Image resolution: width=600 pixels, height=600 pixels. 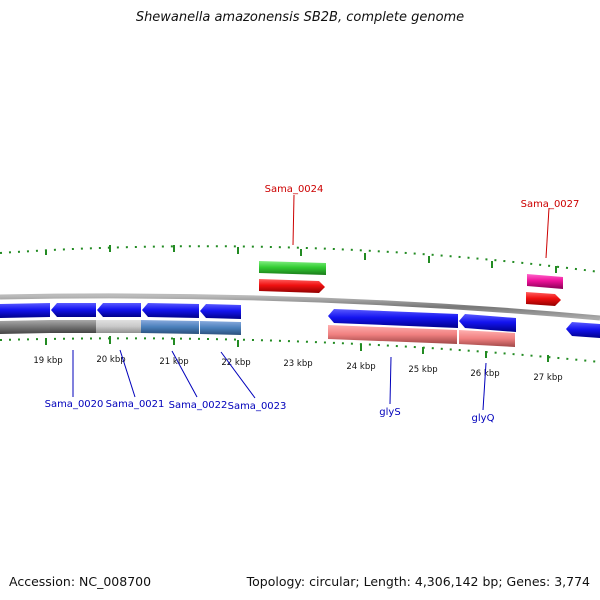 I want to click on gene-bar-0023b, so click(x=220, y=328).